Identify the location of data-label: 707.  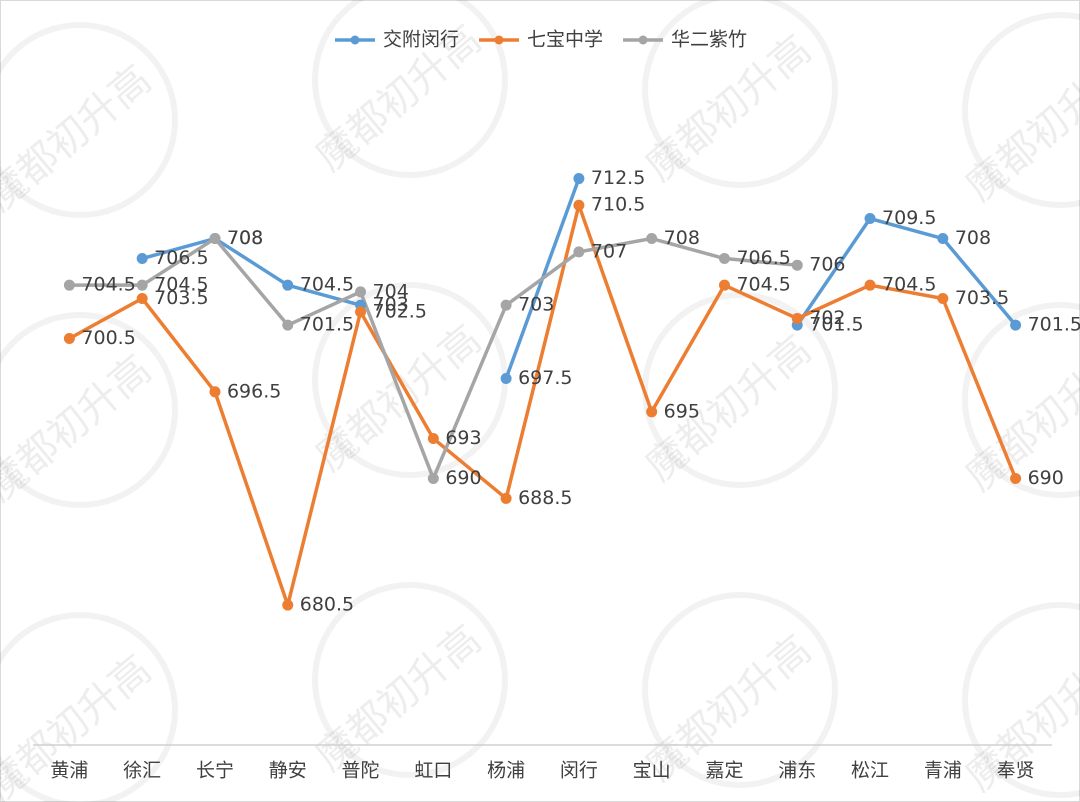
(609, 251).